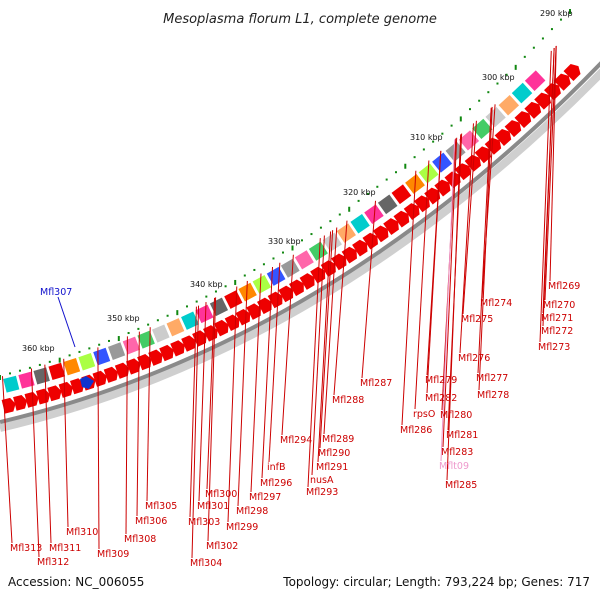  I want to click on gene-label: Mfl280, so click(456, 415).